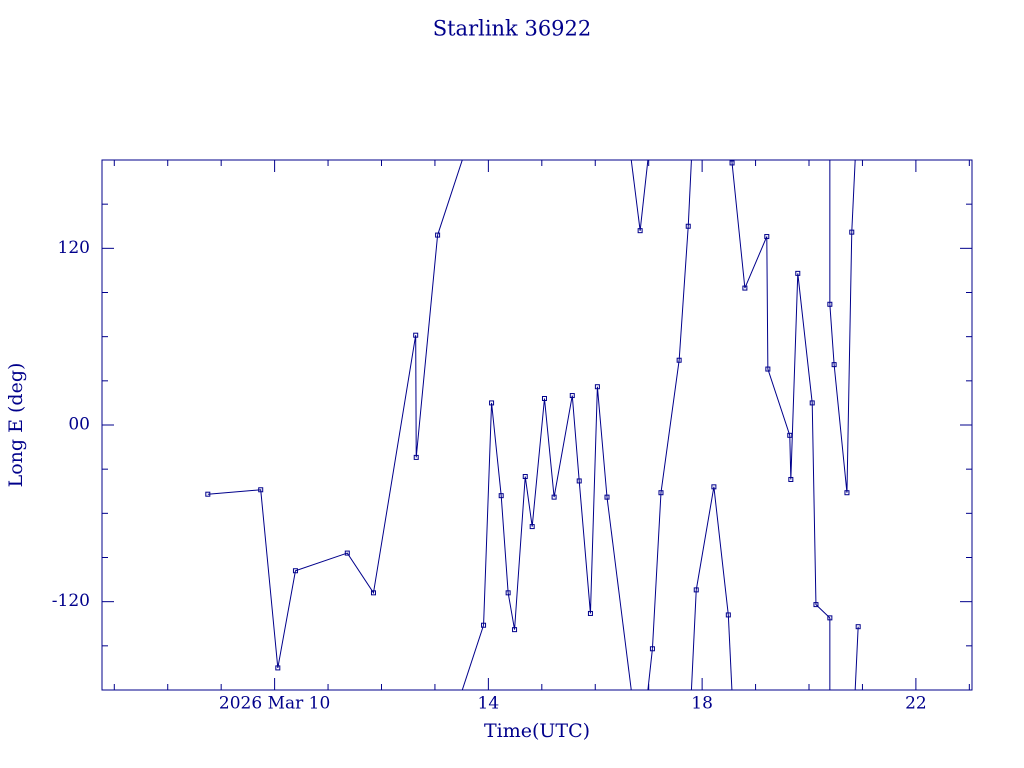 The image size is (1024, 768). Describe the element at coordinates (512, 29) in the screenshot. I see `chart-title: Starlink 36922` at that location.